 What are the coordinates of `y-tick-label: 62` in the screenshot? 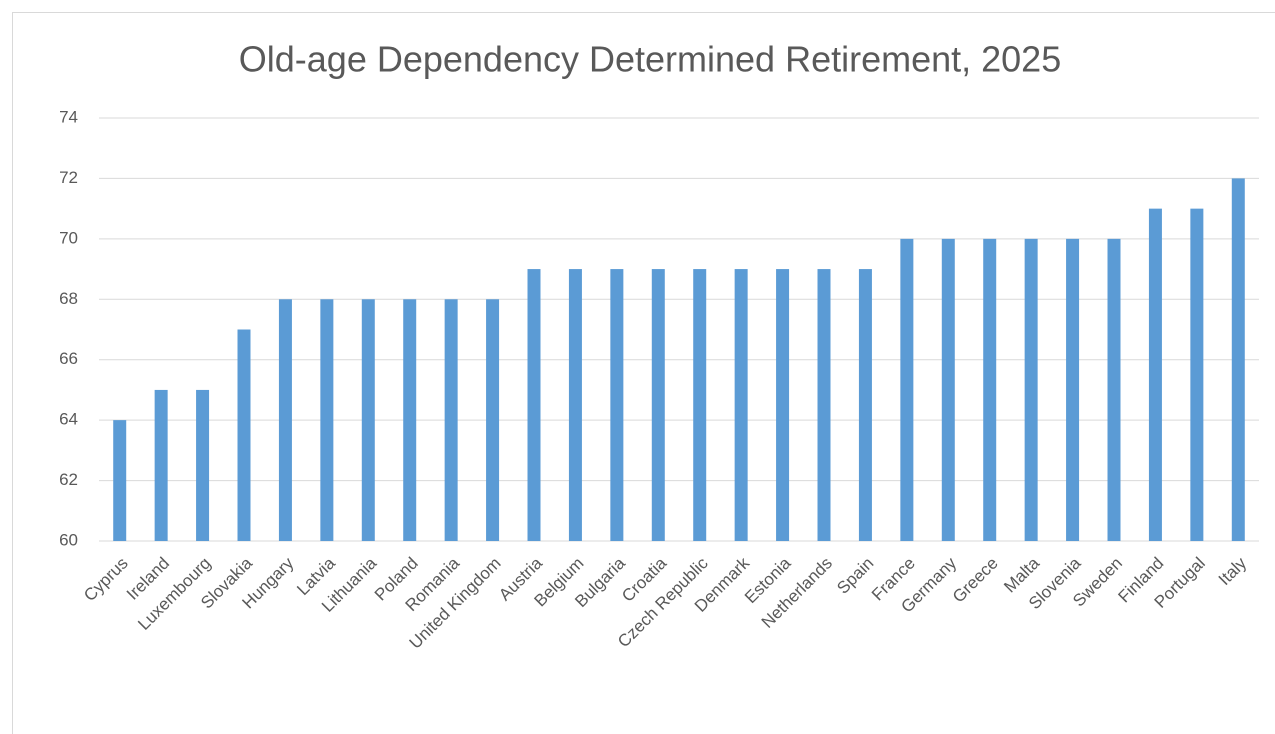 It's located at (68, 479).